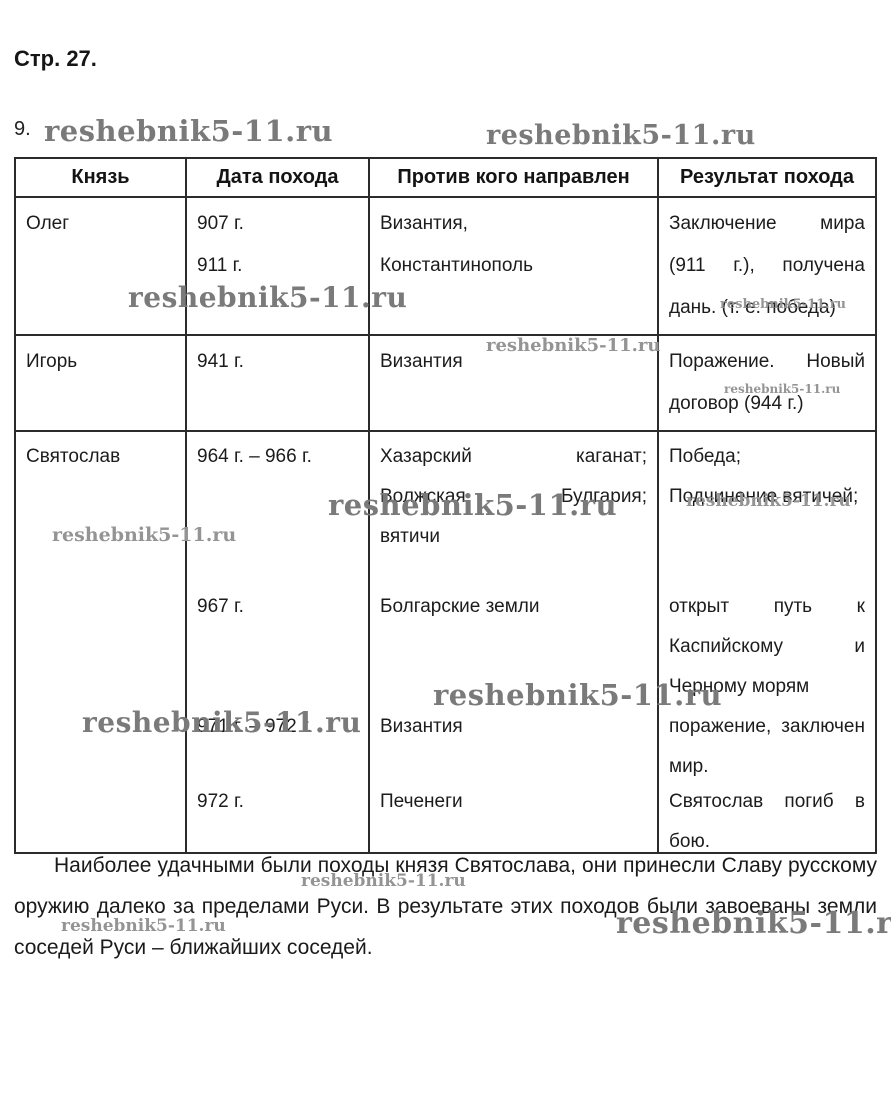 Image resolution: width=891 pixels, height=1099 pixels. I want to click on campaign-target: Константинополь, so click(456, 265).